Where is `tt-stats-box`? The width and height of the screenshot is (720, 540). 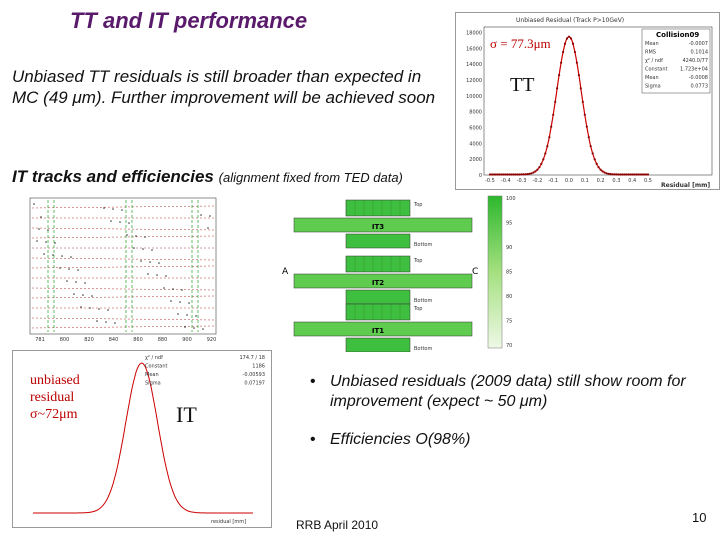 tt-stats-box is located at coordinates (676, 61).